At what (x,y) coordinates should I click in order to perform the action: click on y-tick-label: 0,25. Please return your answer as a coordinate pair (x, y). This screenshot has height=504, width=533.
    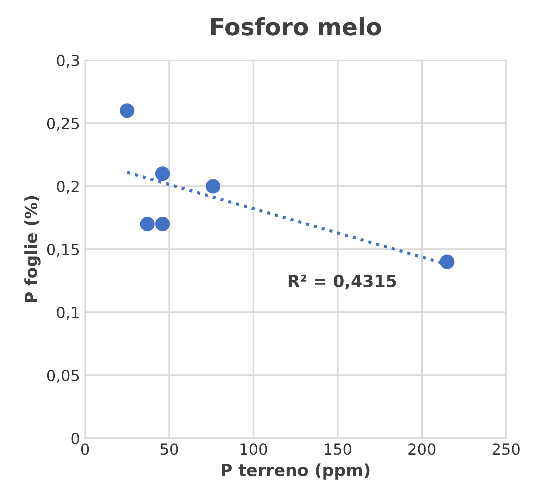
    Looking at the image, I should click on (63, 125).